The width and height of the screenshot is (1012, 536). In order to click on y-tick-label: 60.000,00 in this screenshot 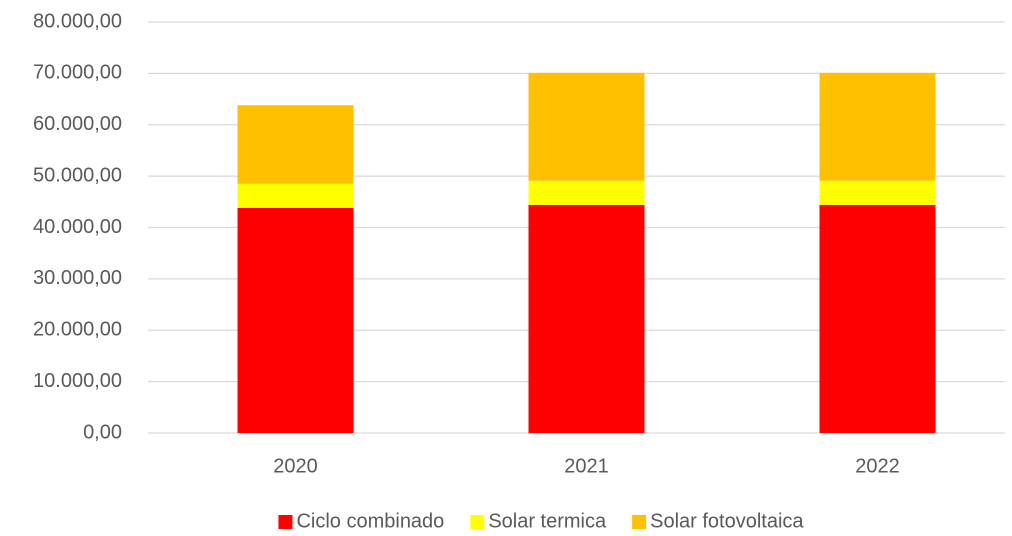, I will do `click(77, 124)`.